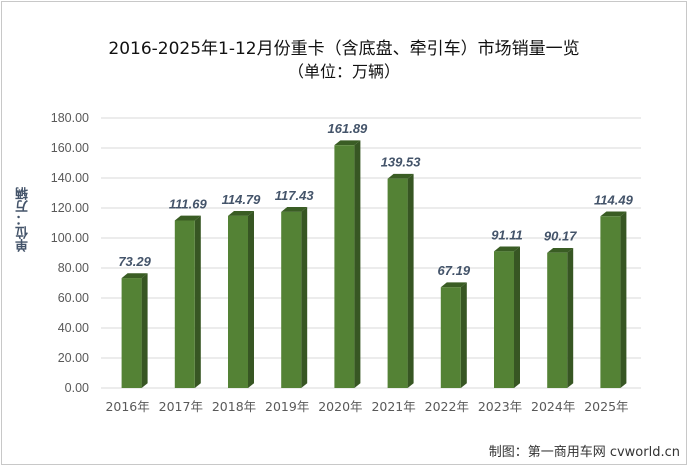 The height and width of the screenshot is (466, 688). Describe the element at coordinates (127, 406) in the screenshot. I see `x-tick-label: 2016年` at that location.